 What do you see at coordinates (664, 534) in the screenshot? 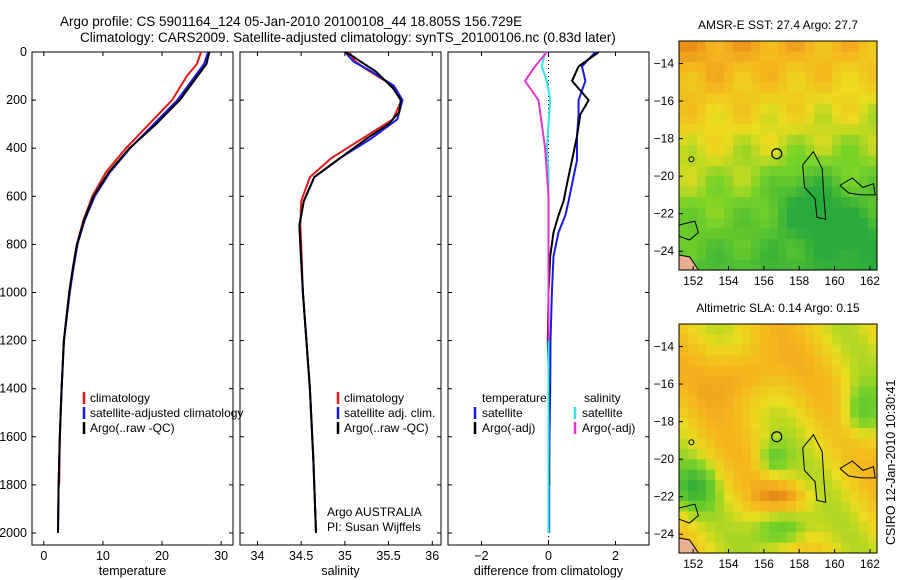
I see `y-tick-label: −24` at bounding box center [664, 534].